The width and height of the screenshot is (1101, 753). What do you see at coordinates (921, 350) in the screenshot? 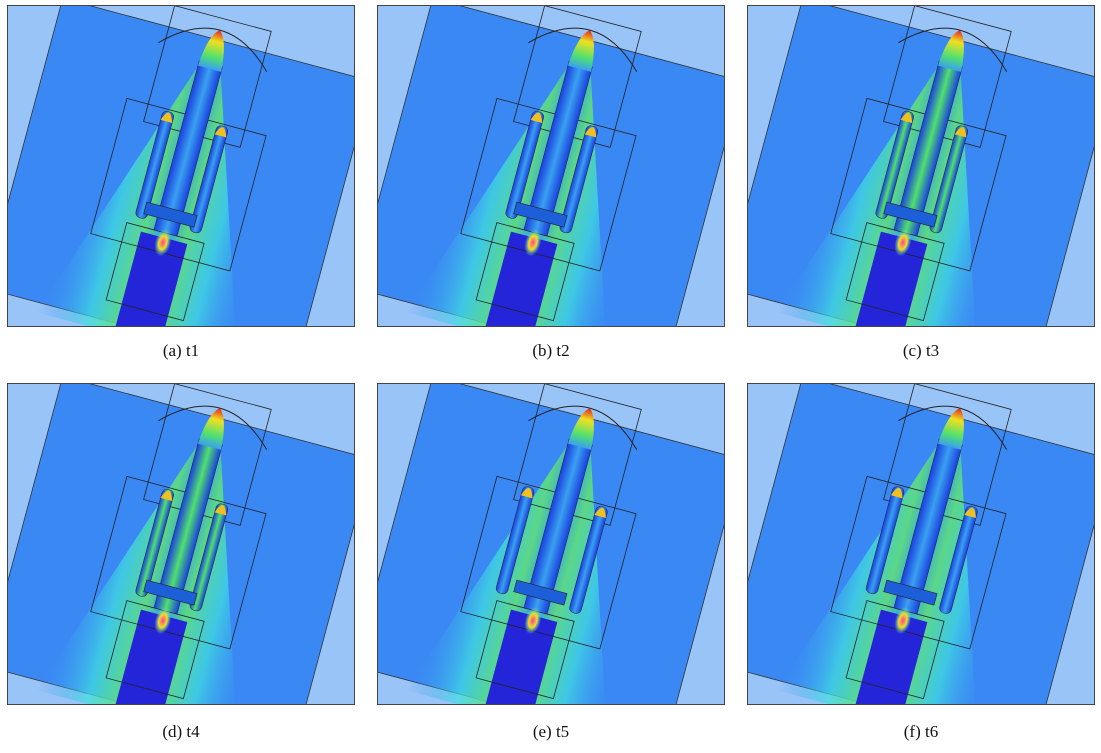
I see `caption: (c) t3` at bounding box center [921, 350].